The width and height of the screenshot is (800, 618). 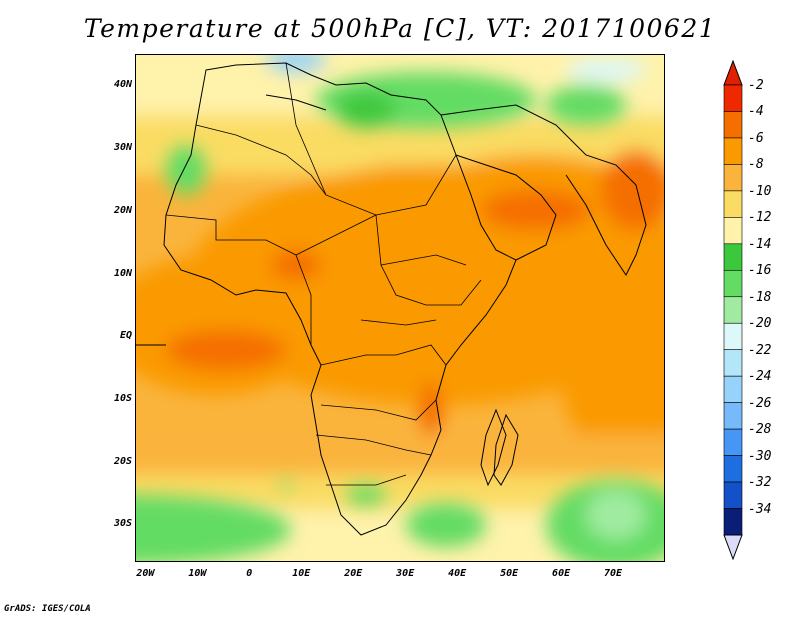 I want to click on colorbar-tick-label: -4, so click(x=756, y=112).